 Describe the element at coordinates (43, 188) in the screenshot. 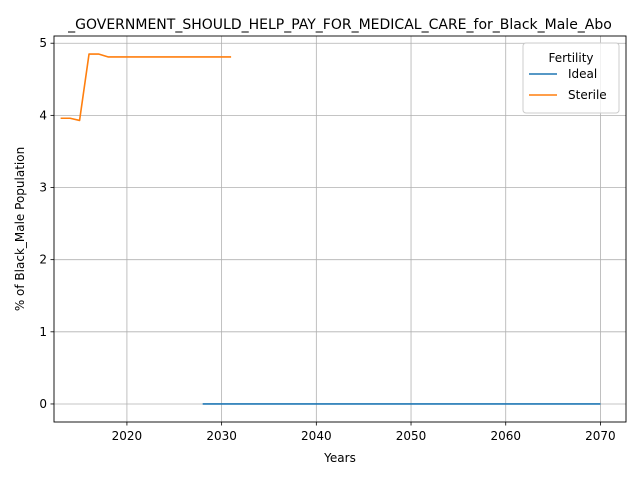

I see `y-tick-label: 3` at that location.